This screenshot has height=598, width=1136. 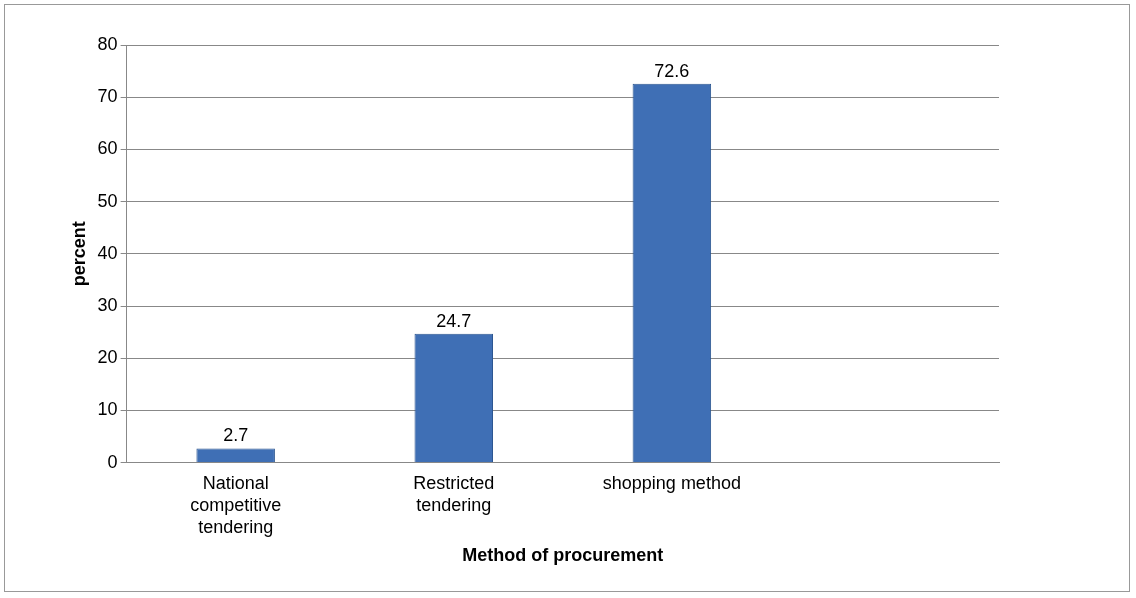 I want to click on x-axis-title: Method of procurement, so click(x=563, y=555).